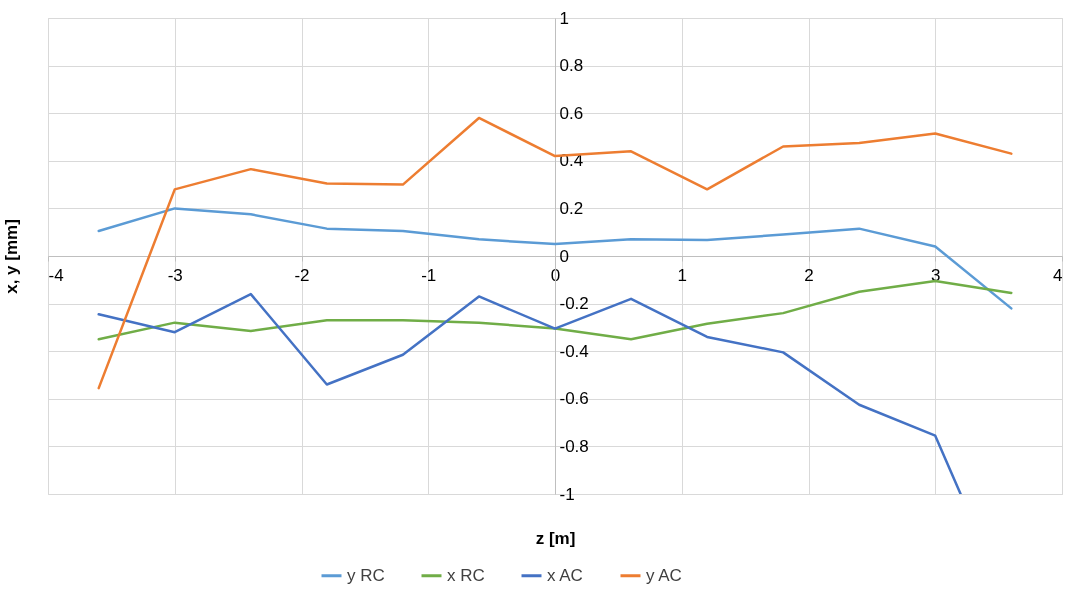  Describe the element at coordinates (466, 575) in the screenshot. I see `legend-label: x RC` at that location.